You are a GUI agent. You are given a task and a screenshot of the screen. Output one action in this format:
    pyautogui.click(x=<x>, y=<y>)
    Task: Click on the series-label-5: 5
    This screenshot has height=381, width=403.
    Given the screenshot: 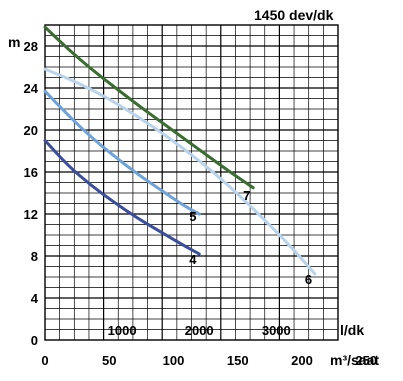 What is the action you would take?
    pyautogui.click(x=192, y=216)
    